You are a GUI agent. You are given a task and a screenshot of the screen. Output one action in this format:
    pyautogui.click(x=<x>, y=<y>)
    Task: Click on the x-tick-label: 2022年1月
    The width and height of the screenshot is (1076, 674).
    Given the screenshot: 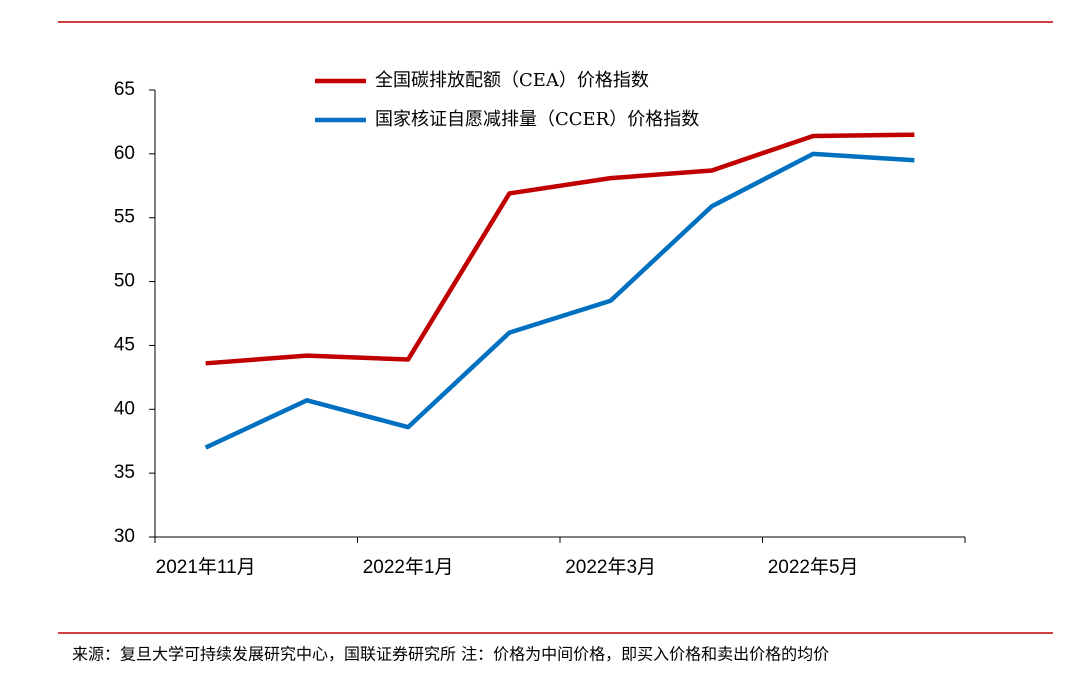 What is the action you would take?
    pyautogui.click(x=408, y=567)
    